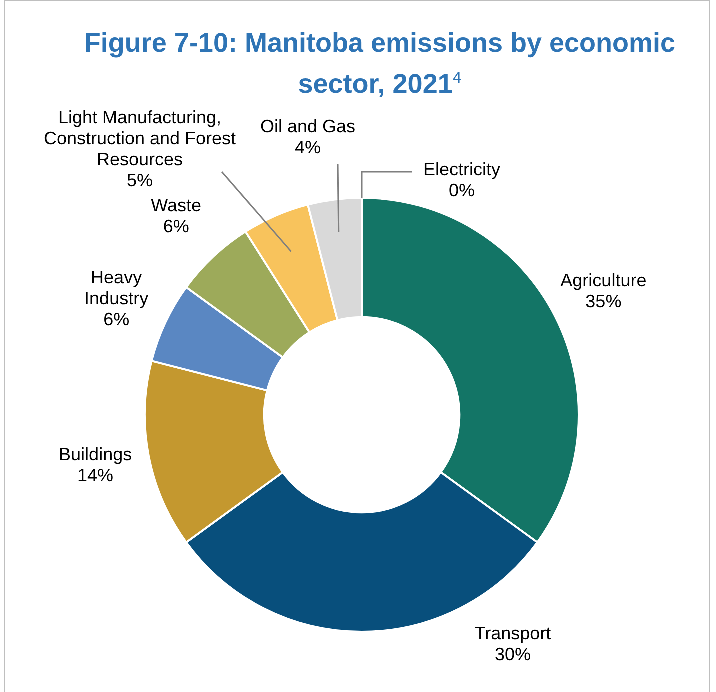 The height and width of the screenshot is (692, 716). Describe the element at coordinates (176, 206) in the screenshot. I see `slice-label: Waste` at that location.